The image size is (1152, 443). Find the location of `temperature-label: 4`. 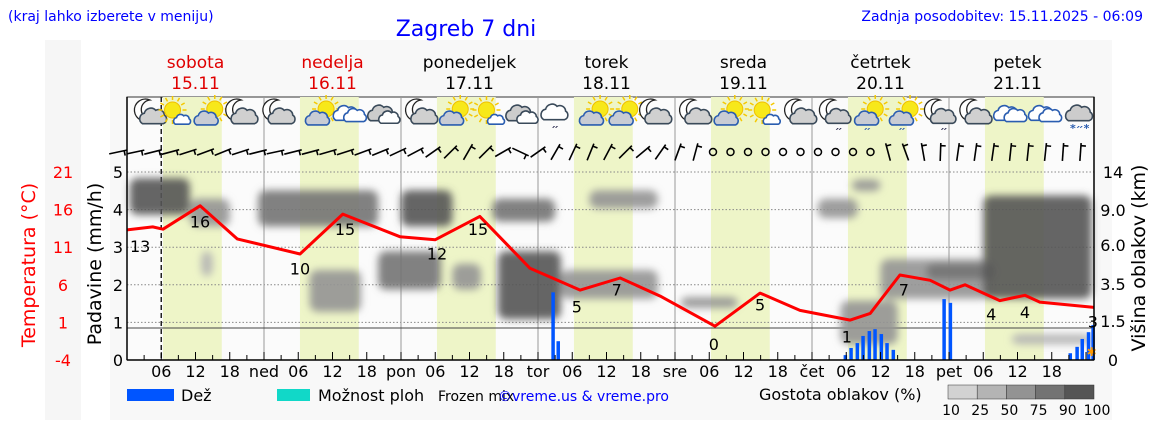

temperature-label: 4 is located at coordinates (991, 314).